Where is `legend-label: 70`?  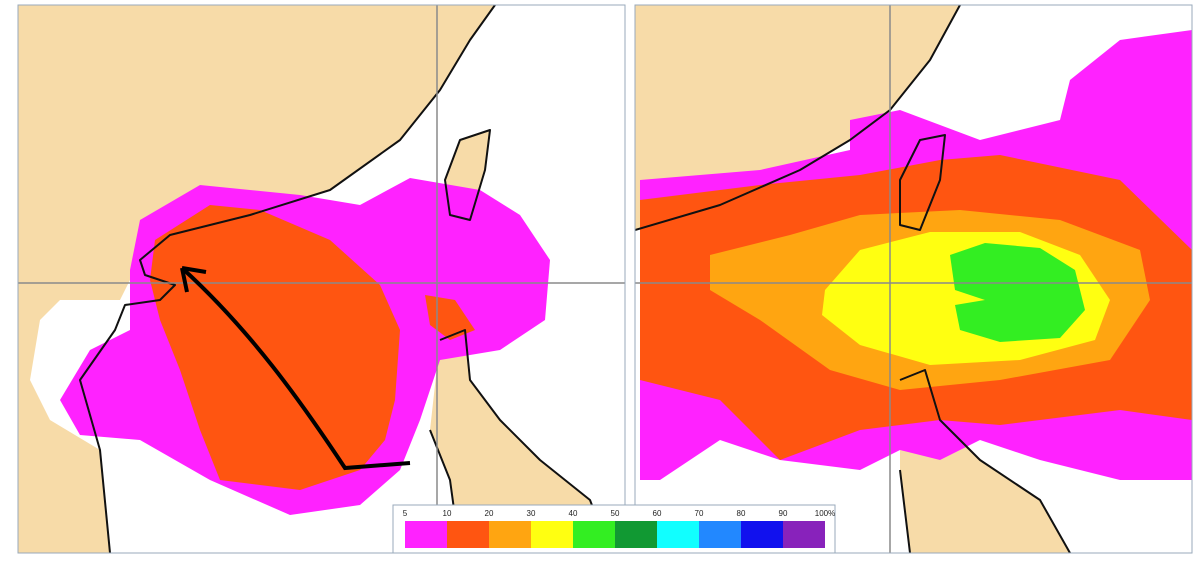
legend-label: 70 is located at coordinates (699, 513).